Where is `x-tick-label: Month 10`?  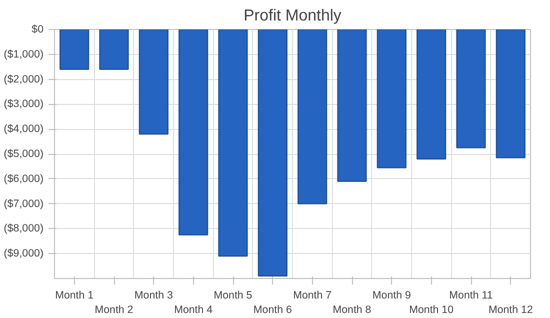
x-tick-label: Month 10 is located at coordinates (431, 310).